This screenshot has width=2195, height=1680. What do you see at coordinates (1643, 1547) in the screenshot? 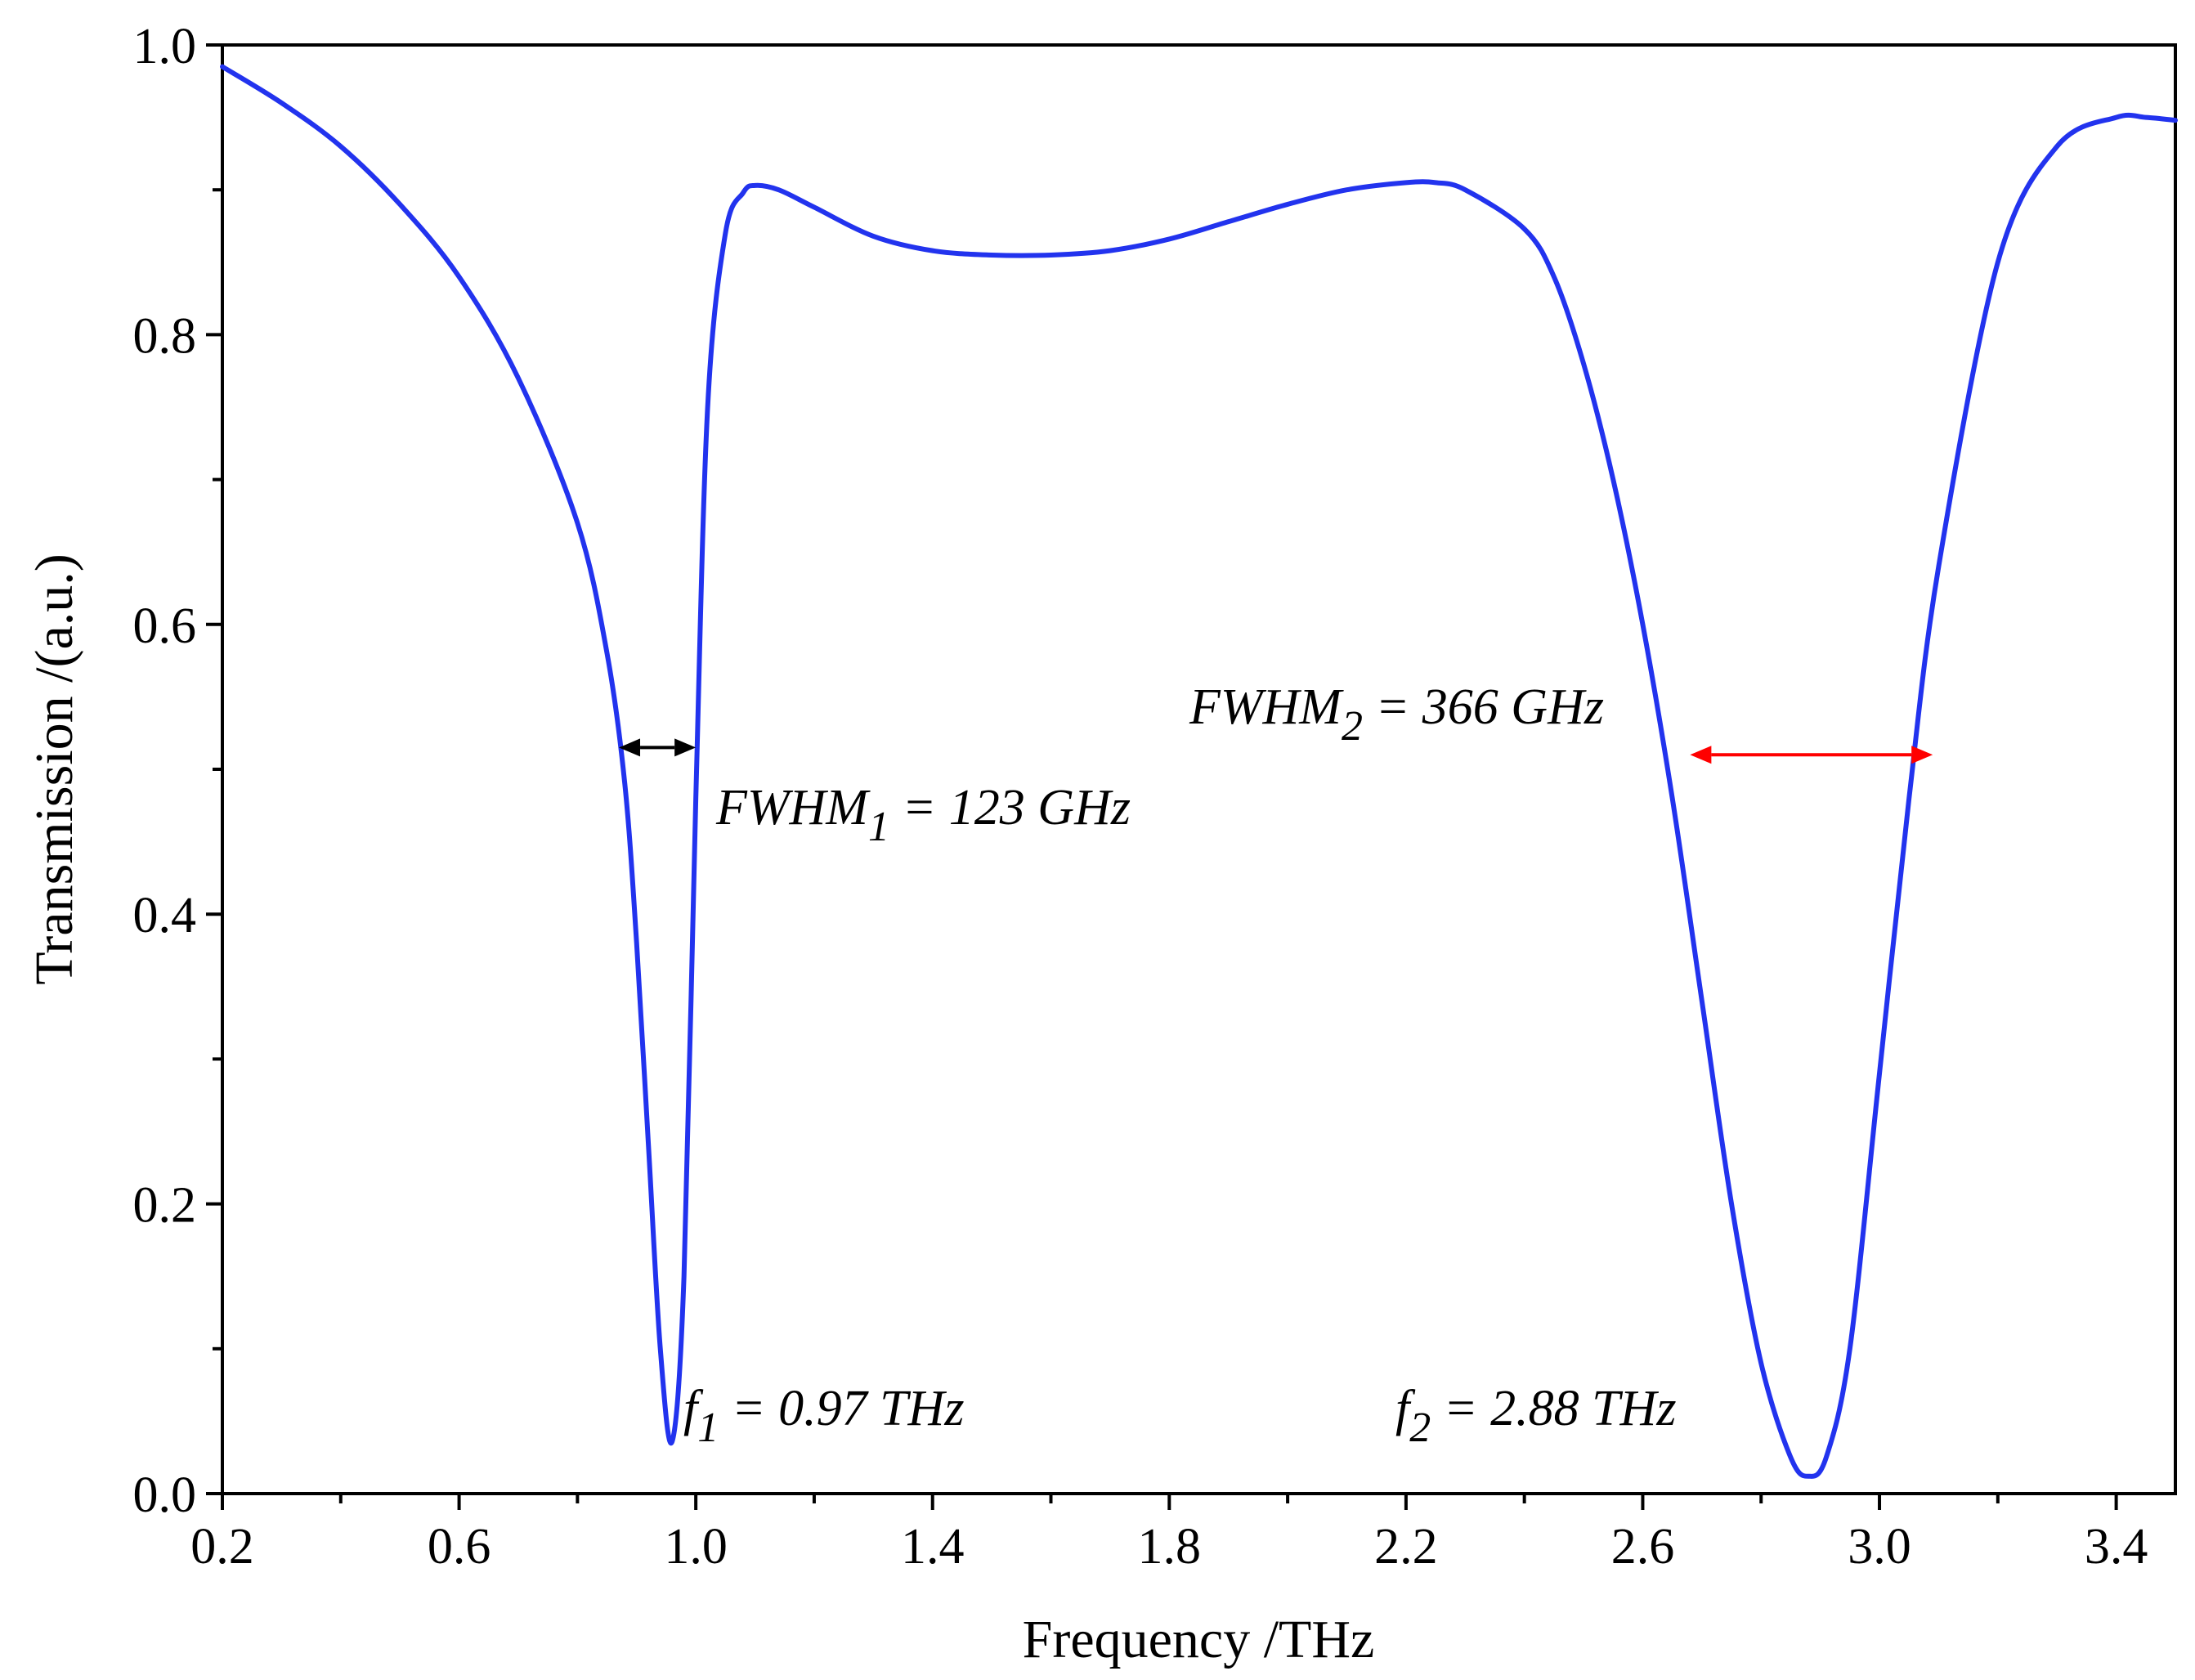
I see `x-tick-label: 2.6` at bounding box center [1643, 1547].